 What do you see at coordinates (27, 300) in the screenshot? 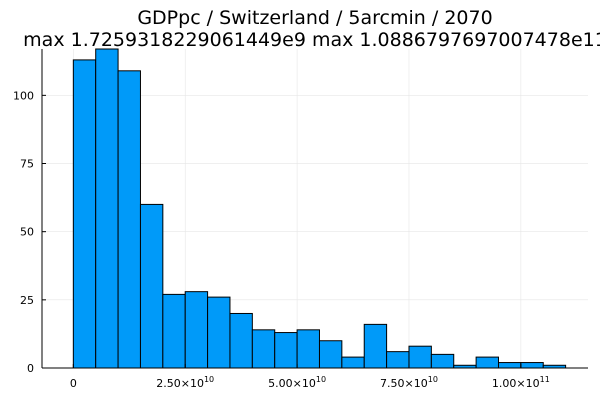
I see `y-tick-label: 25` at bounding box center [27, 300].